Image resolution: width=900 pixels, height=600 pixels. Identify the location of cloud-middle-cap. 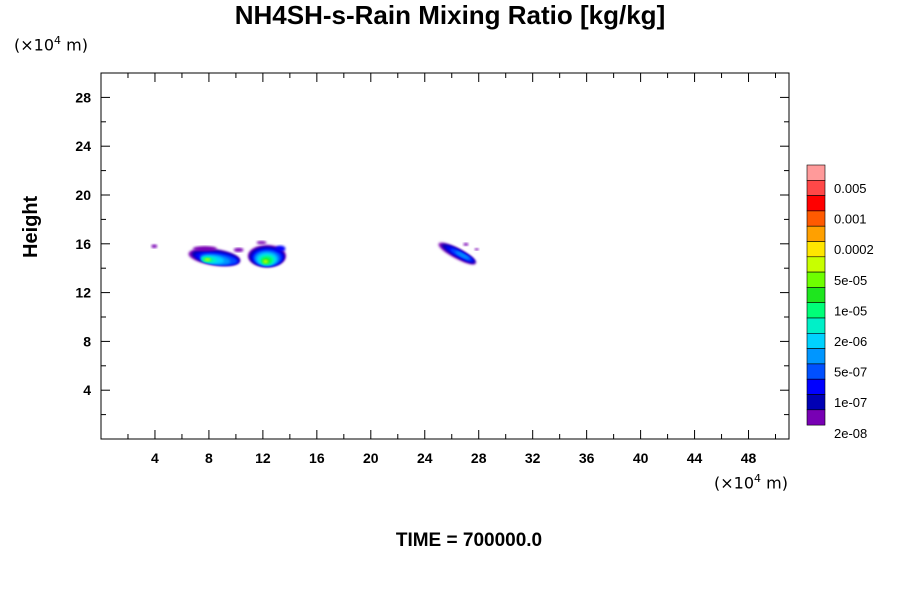
(261, 242).